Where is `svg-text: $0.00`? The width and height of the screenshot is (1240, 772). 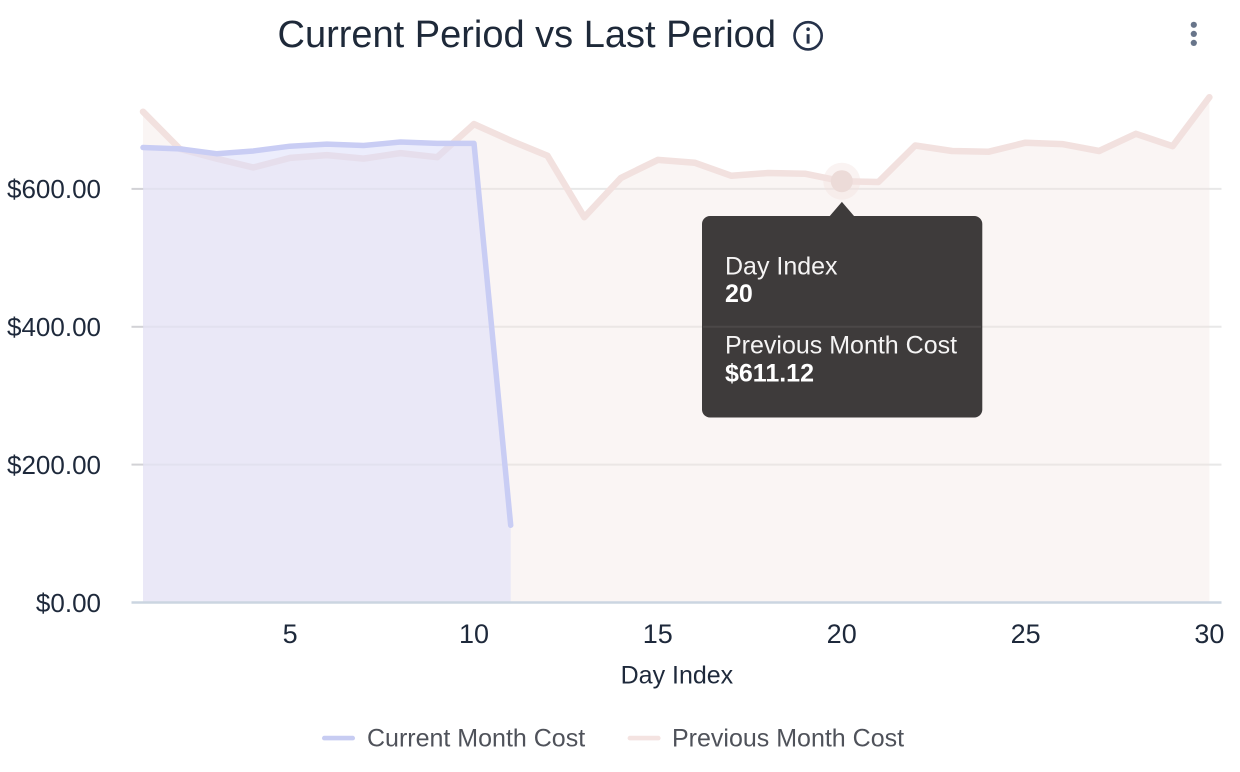 svg-text: $0.00 is located at coordinates (68, 603).